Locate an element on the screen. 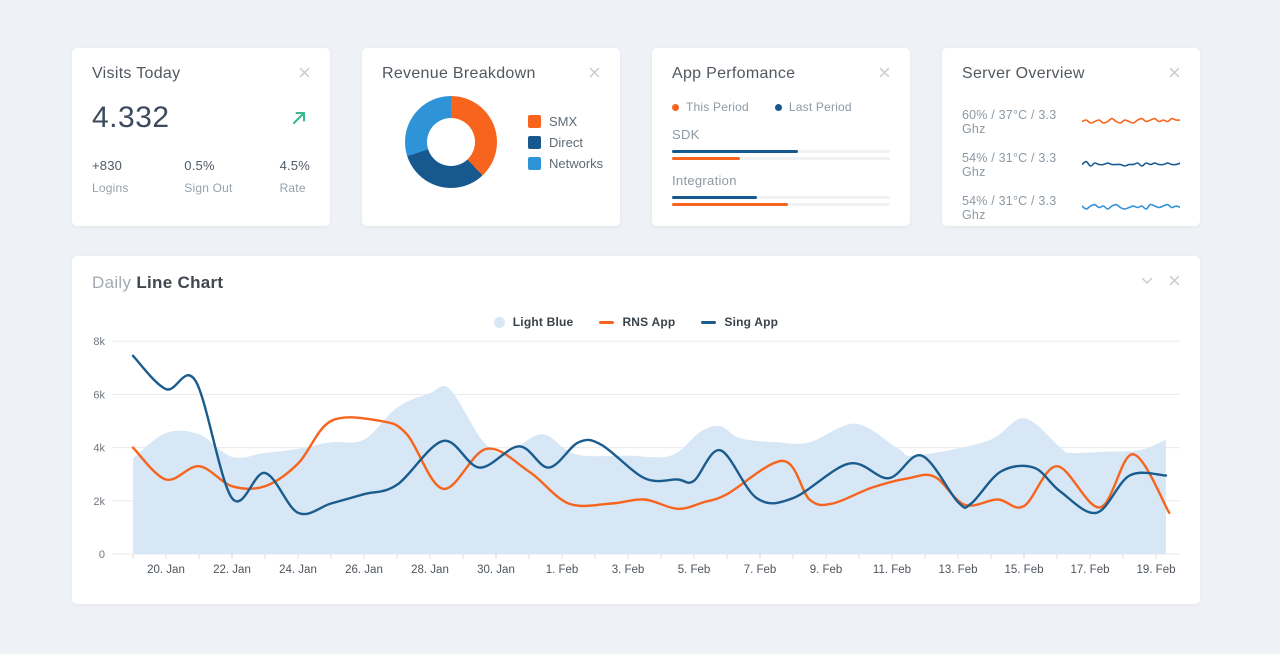 The width and height of the screenshot is (1280, 654). legend-item-rns-app: RNS App is located at coordinates (637, 322).